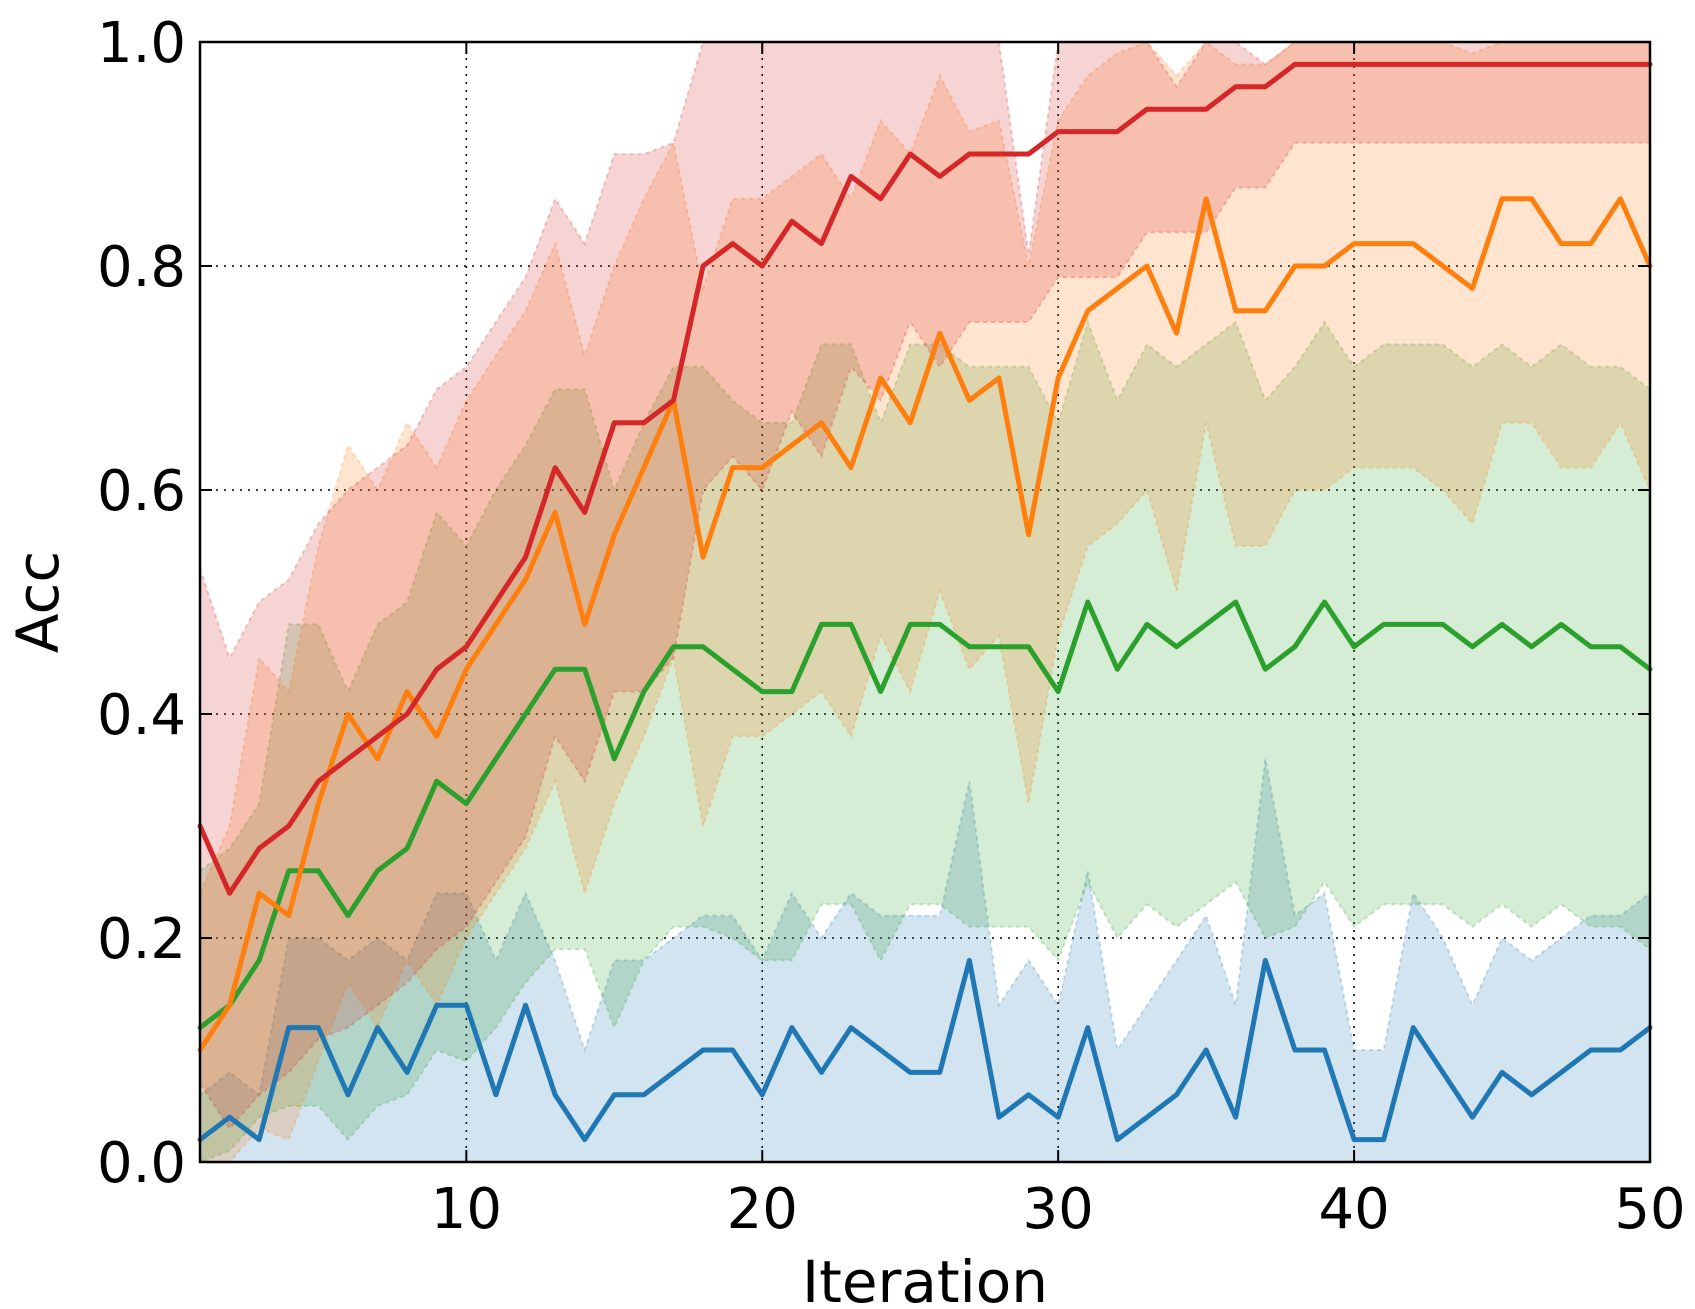 This screenshot has width=1695, height=1309. Describe the element at coordinates (1649, 1209) in the screenshot. I see `x-tick-label: 50` at that location.